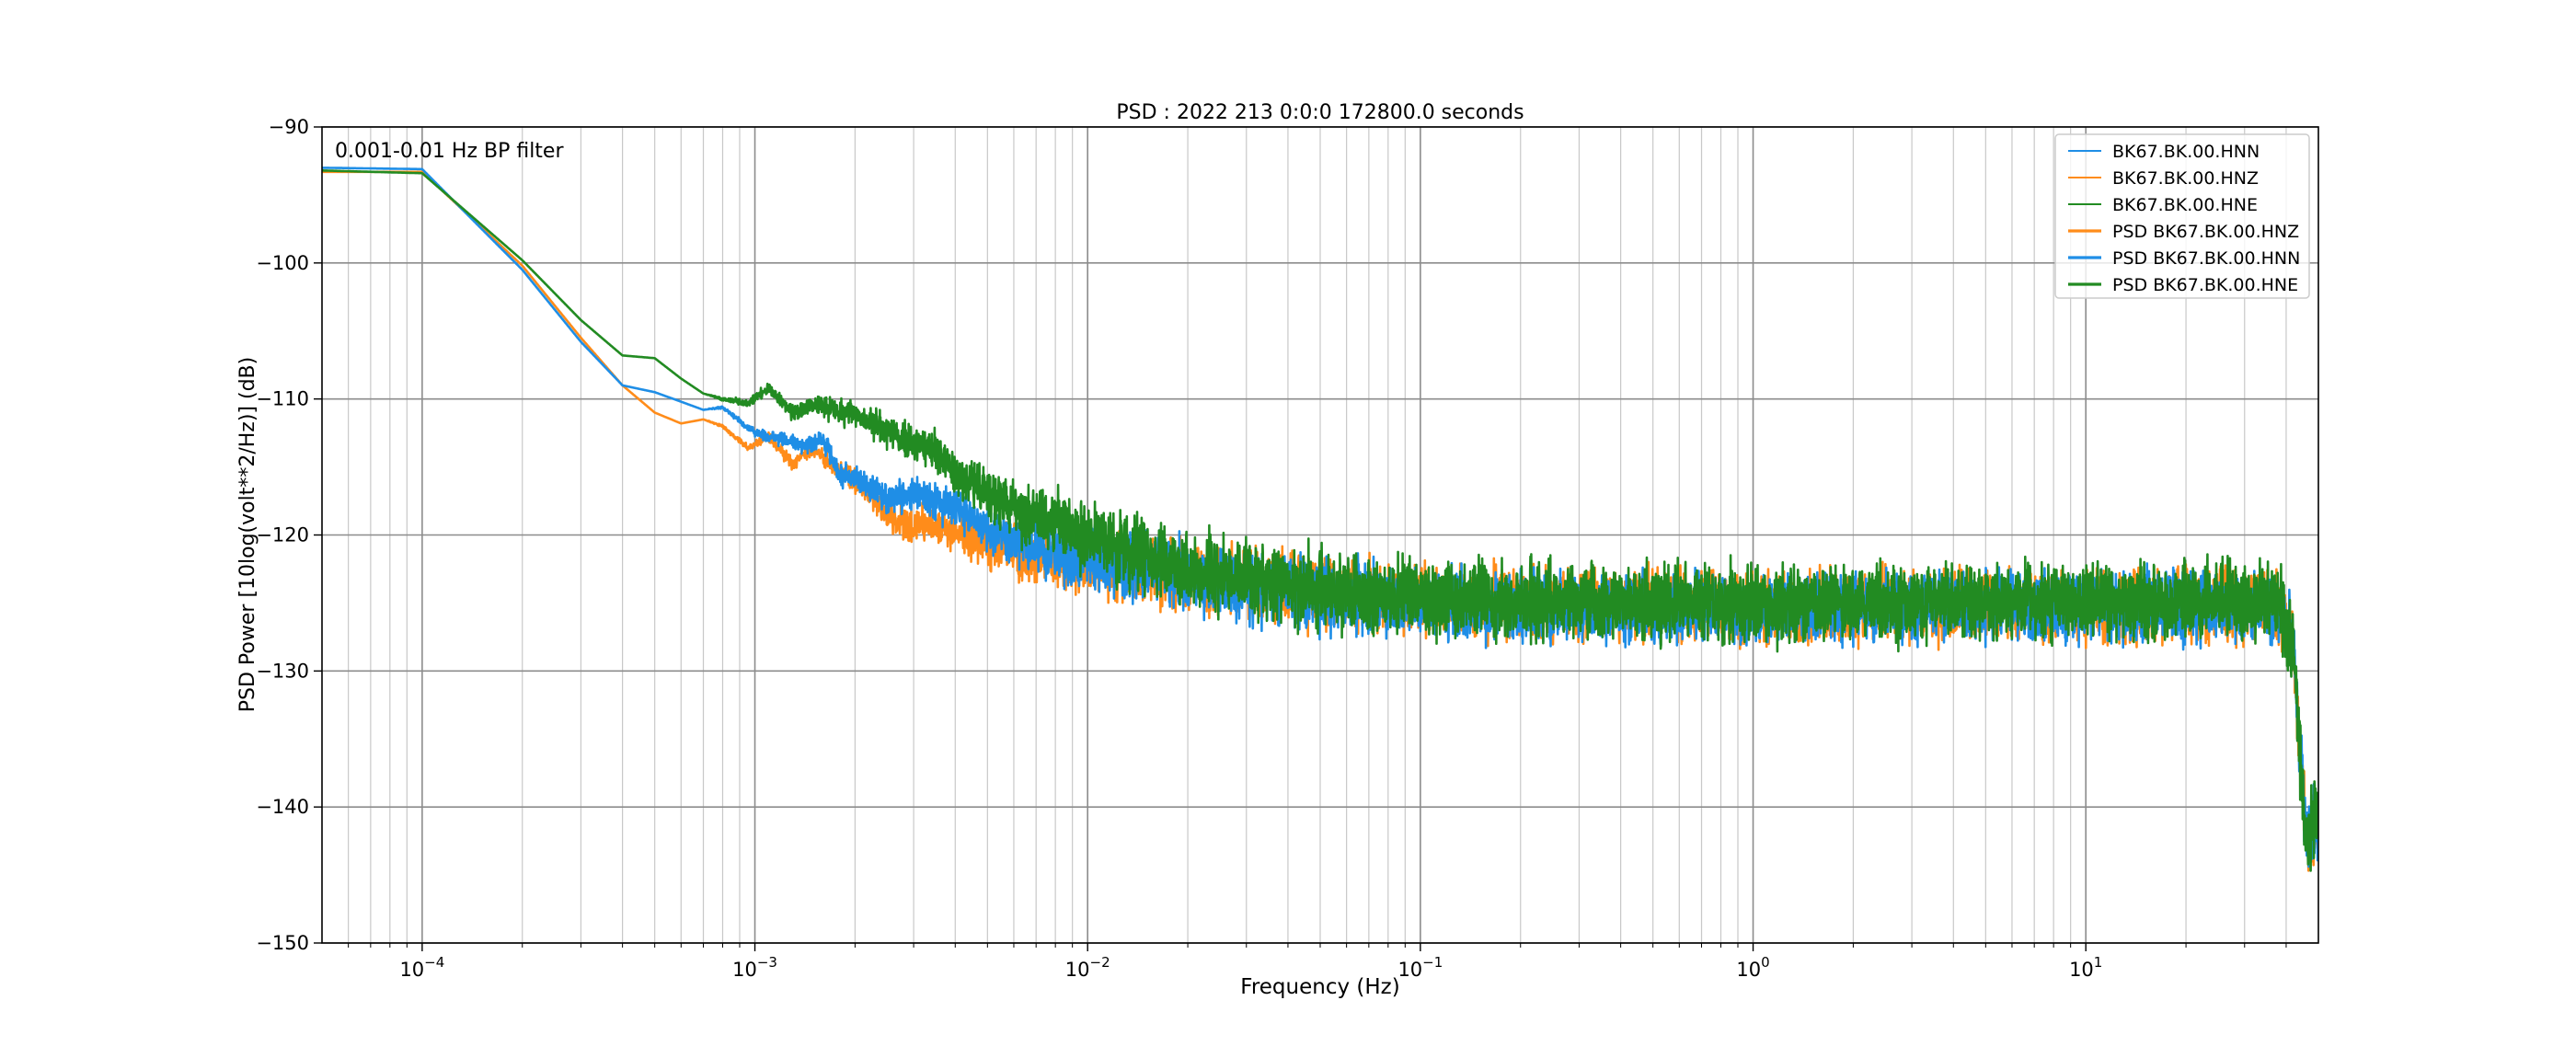 The width and height of the screenshot is (2576, 1058). I want to click on x-tick-label: 10⁻¹, so click(1420, 968).